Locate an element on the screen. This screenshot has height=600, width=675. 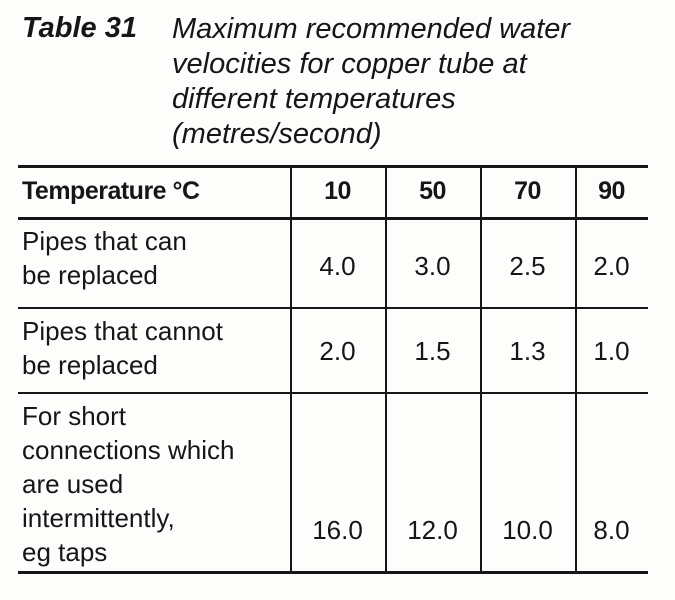
row-label: Pipes that cannot be replaced is located at coordinates (154, 350).